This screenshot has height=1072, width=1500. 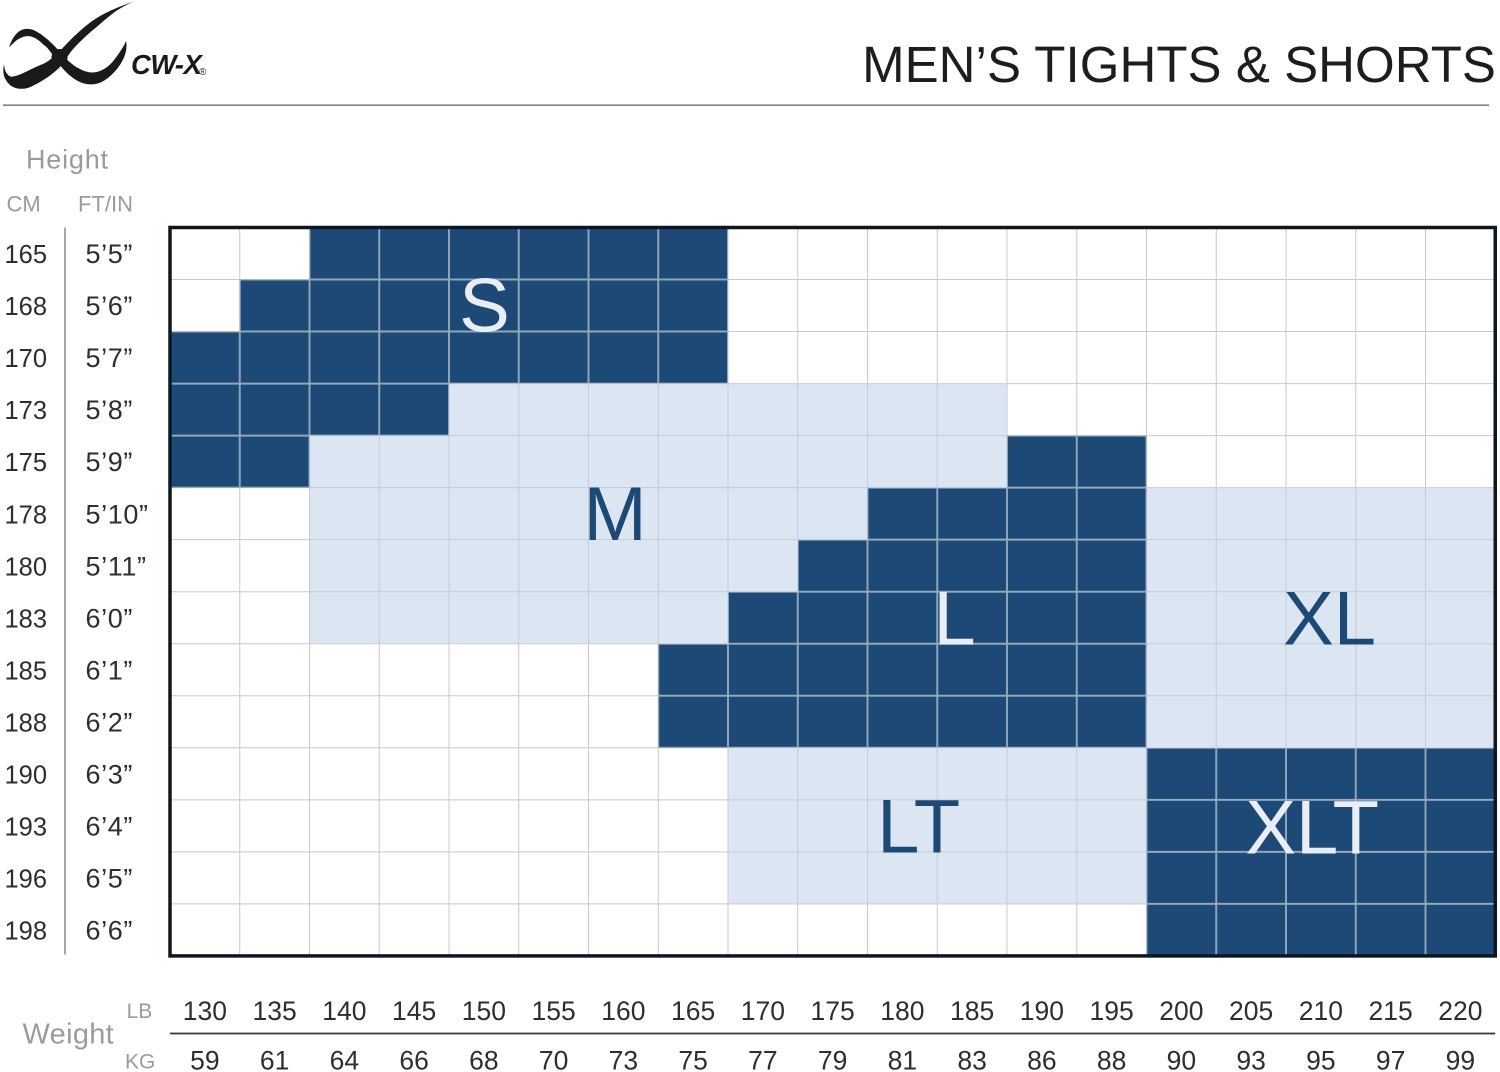 What do you see at coordinates (484, 1011) in the screenshot?
I see `svg-text: 150` at bounding box center [484, 1011].